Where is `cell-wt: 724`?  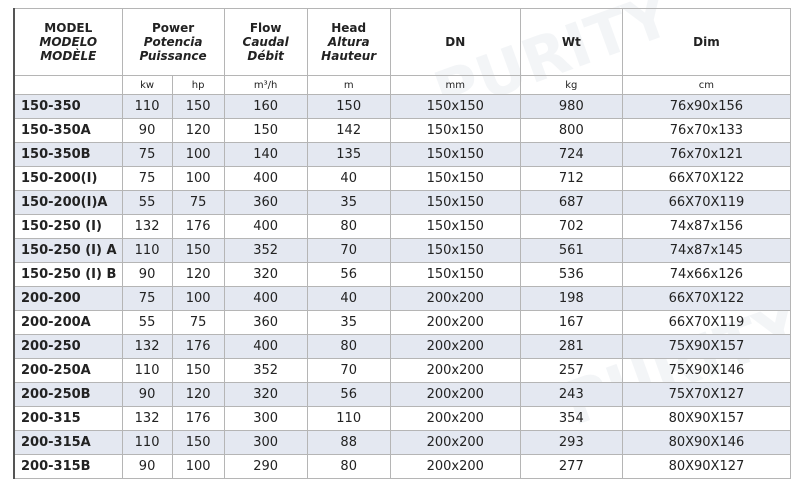
cell-wt: 724 is located at coordinates (571, 154).